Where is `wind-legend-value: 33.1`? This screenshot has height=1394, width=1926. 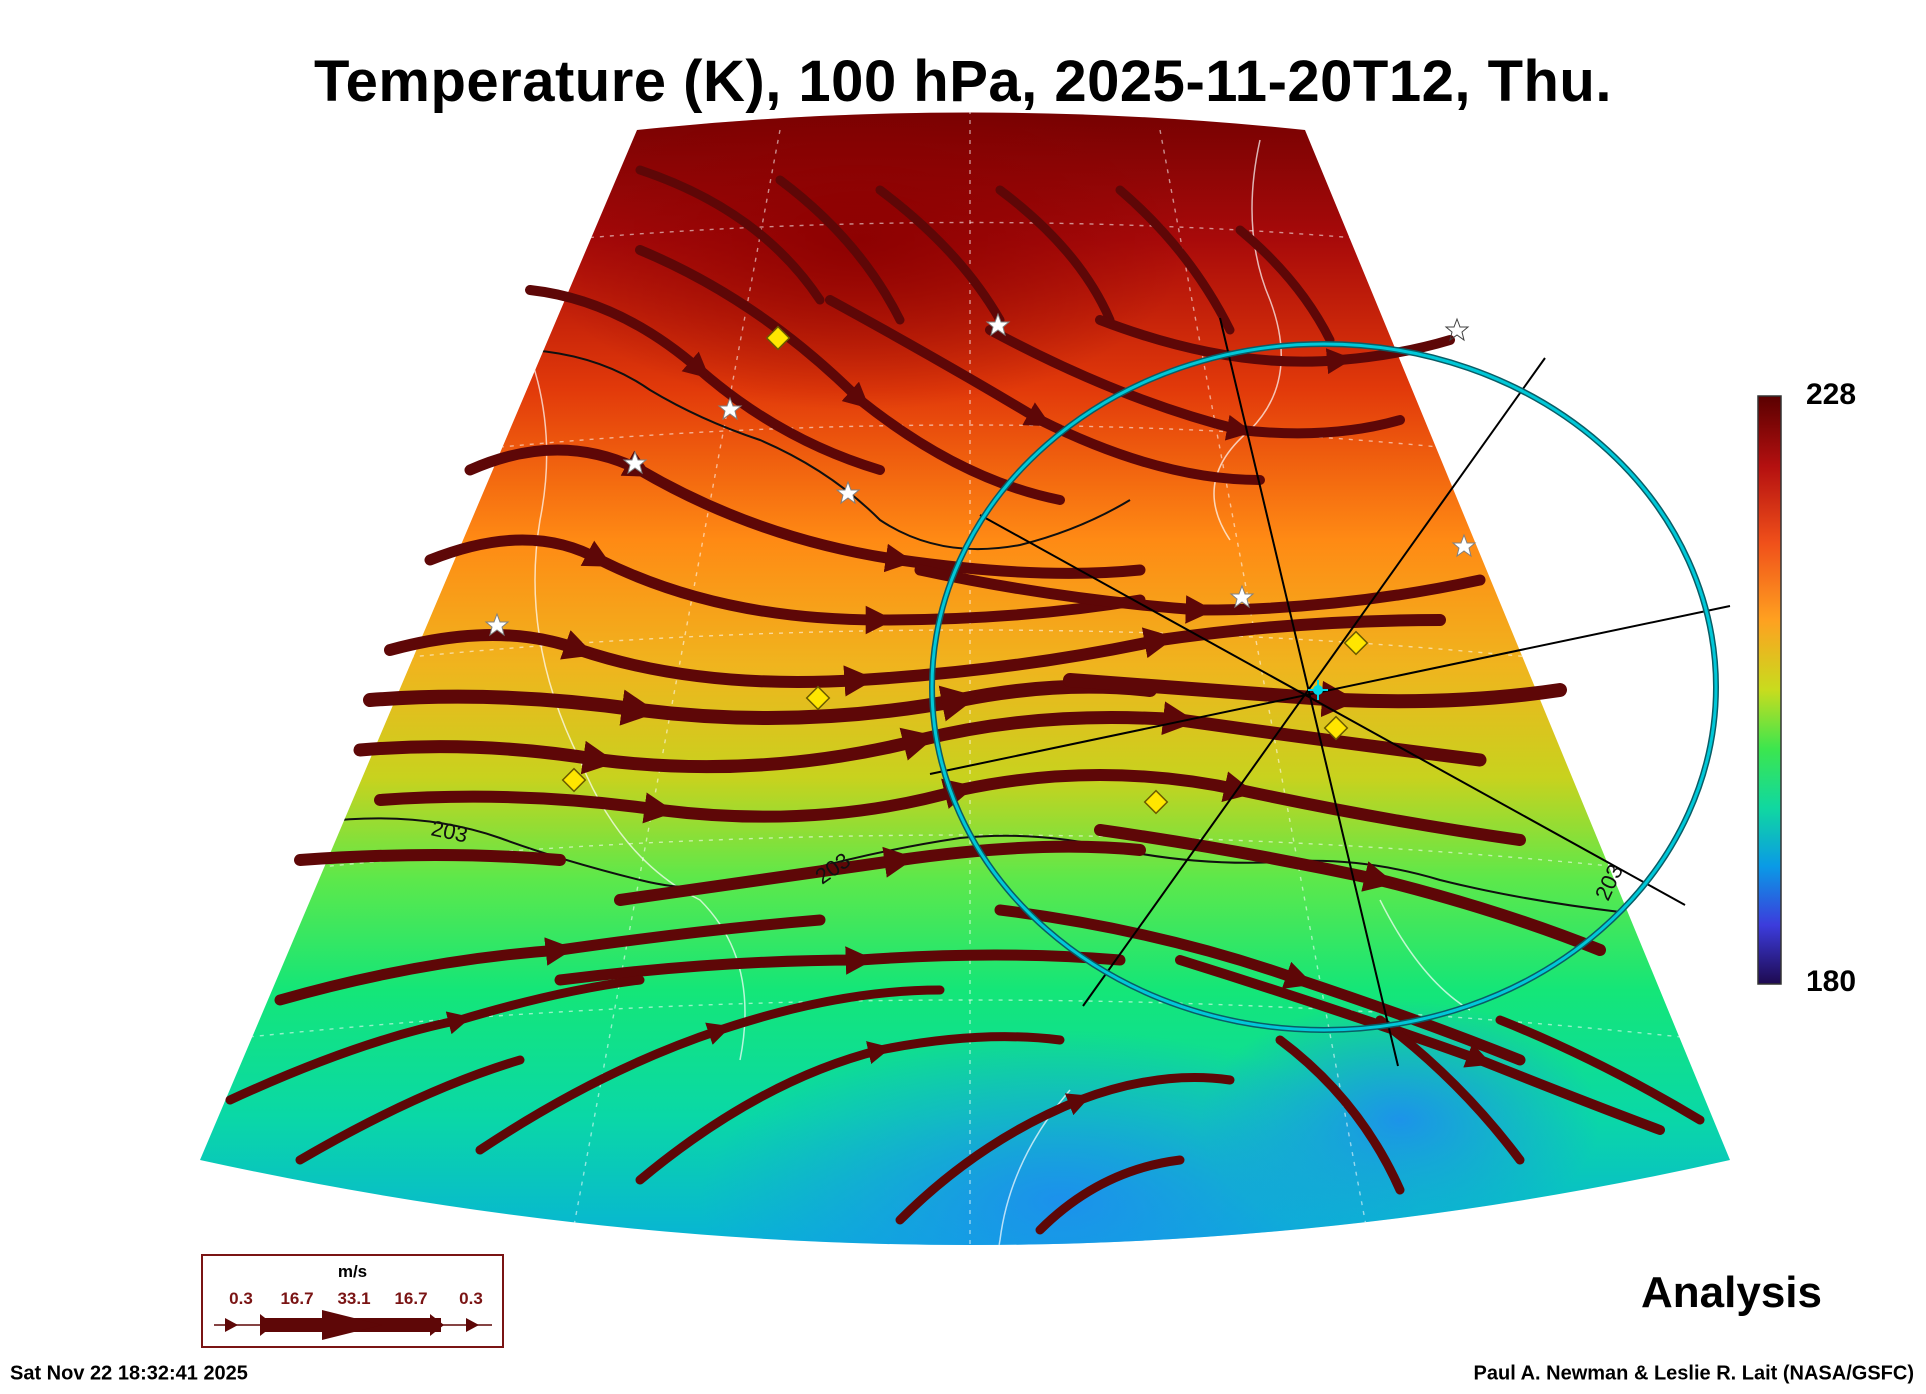 wind-legend-value: 33.1 is located at coordinates (354, 1298).